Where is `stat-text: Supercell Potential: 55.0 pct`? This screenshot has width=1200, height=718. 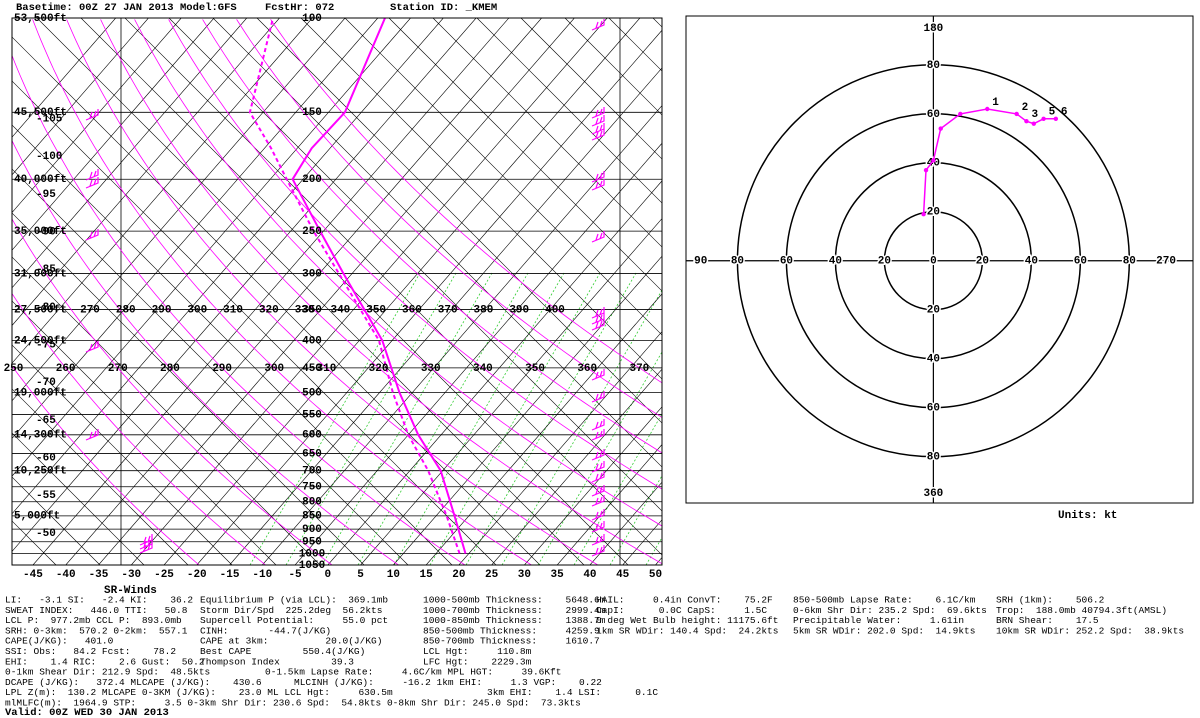
stat-text: Supercell Potential: 55.0 pct is located at coordinates (294, 620).